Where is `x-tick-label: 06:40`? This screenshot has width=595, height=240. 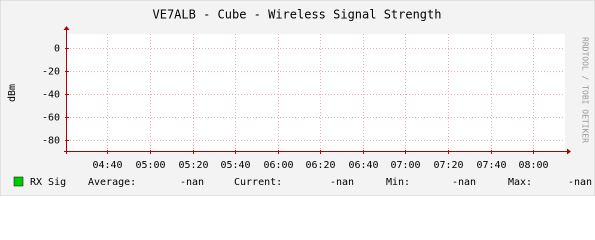 x-tick-label: 06:40 is located at coordinates (363, 165).